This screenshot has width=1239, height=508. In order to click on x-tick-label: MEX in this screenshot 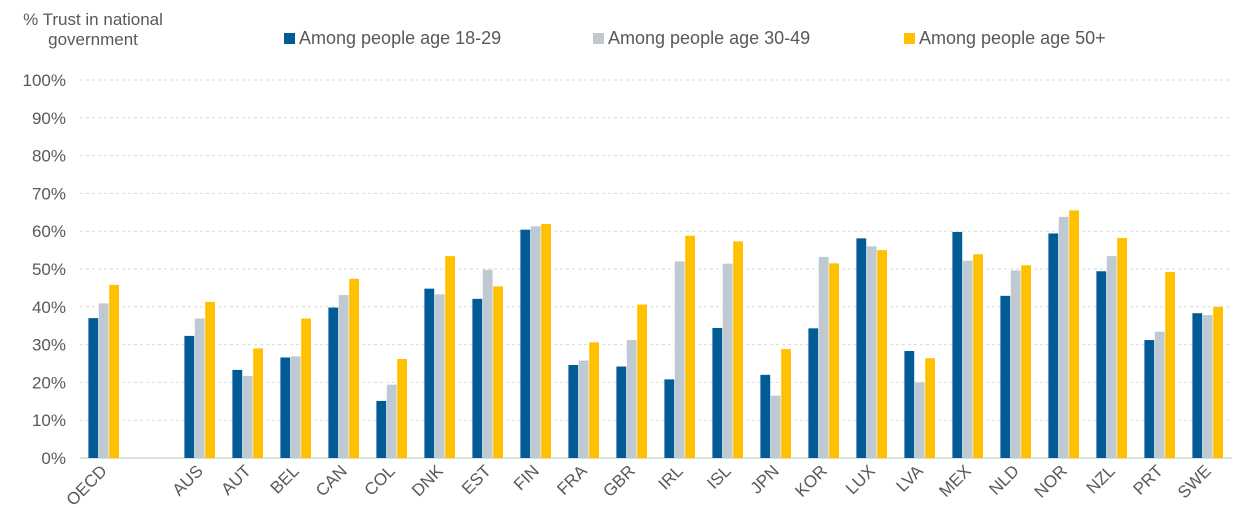, I will do `click(954, 480)`.